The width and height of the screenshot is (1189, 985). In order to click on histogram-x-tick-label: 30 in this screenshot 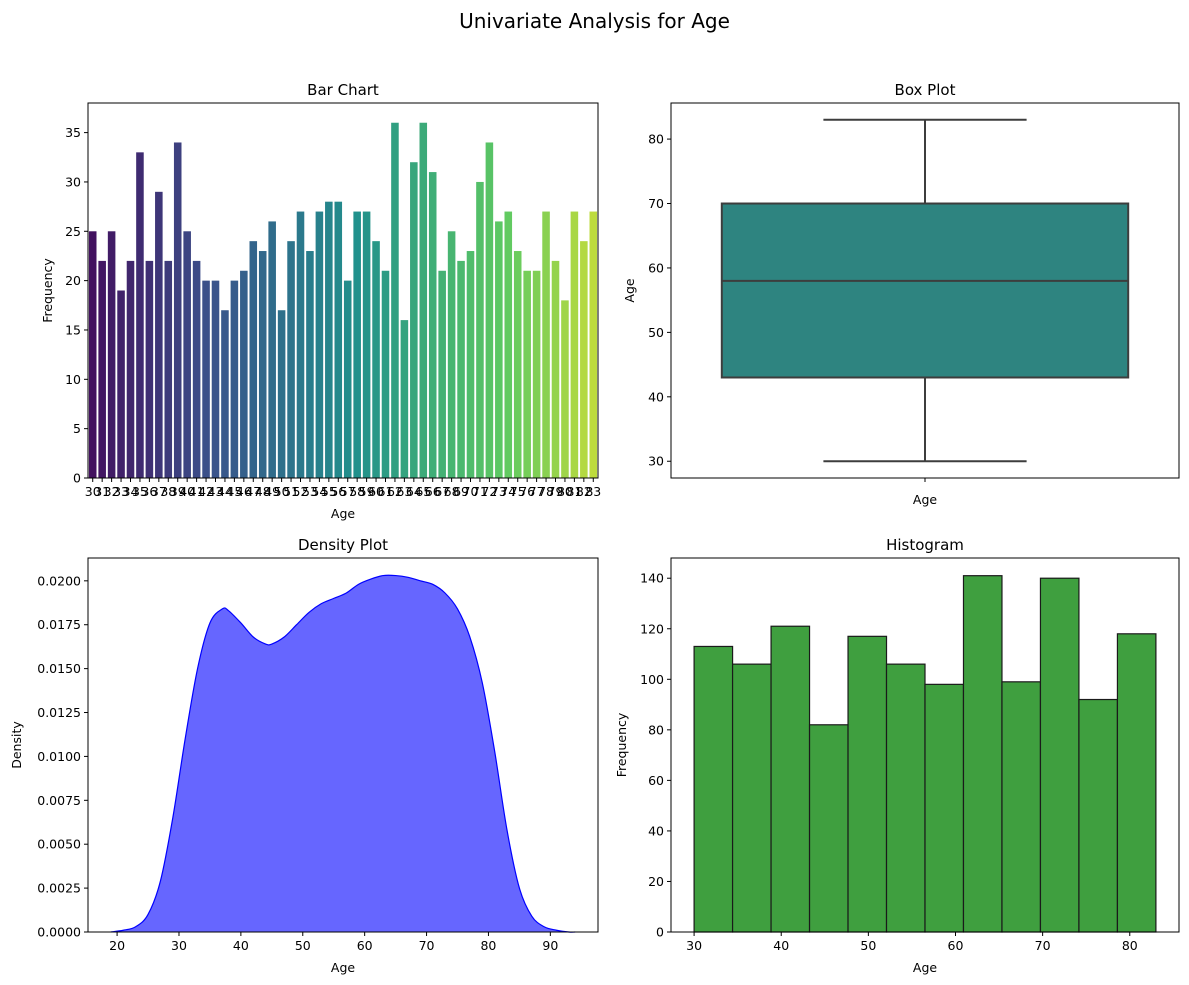, I will do `click(694, 945)`.